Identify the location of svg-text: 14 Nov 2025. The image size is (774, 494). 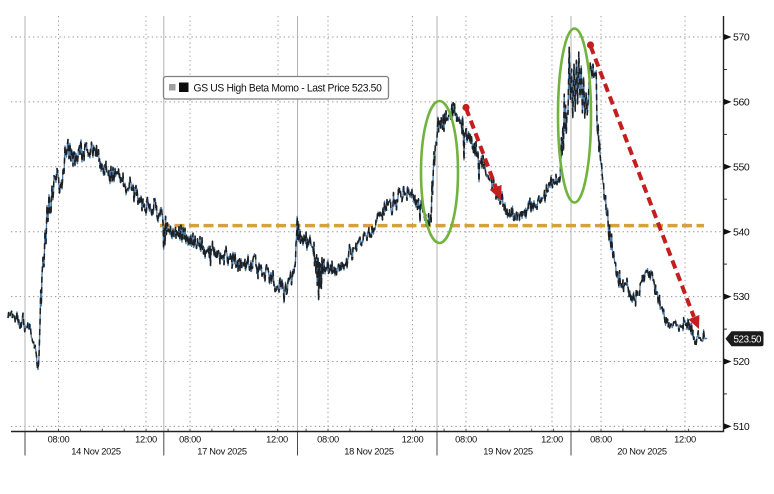
(96, 452).